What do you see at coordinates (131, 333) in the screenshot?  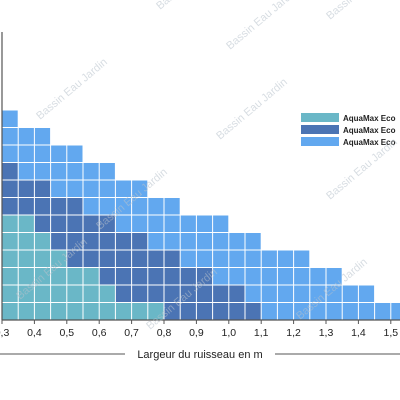 I see `x-tick-label: 0,7` at bounding box center [131, 333].